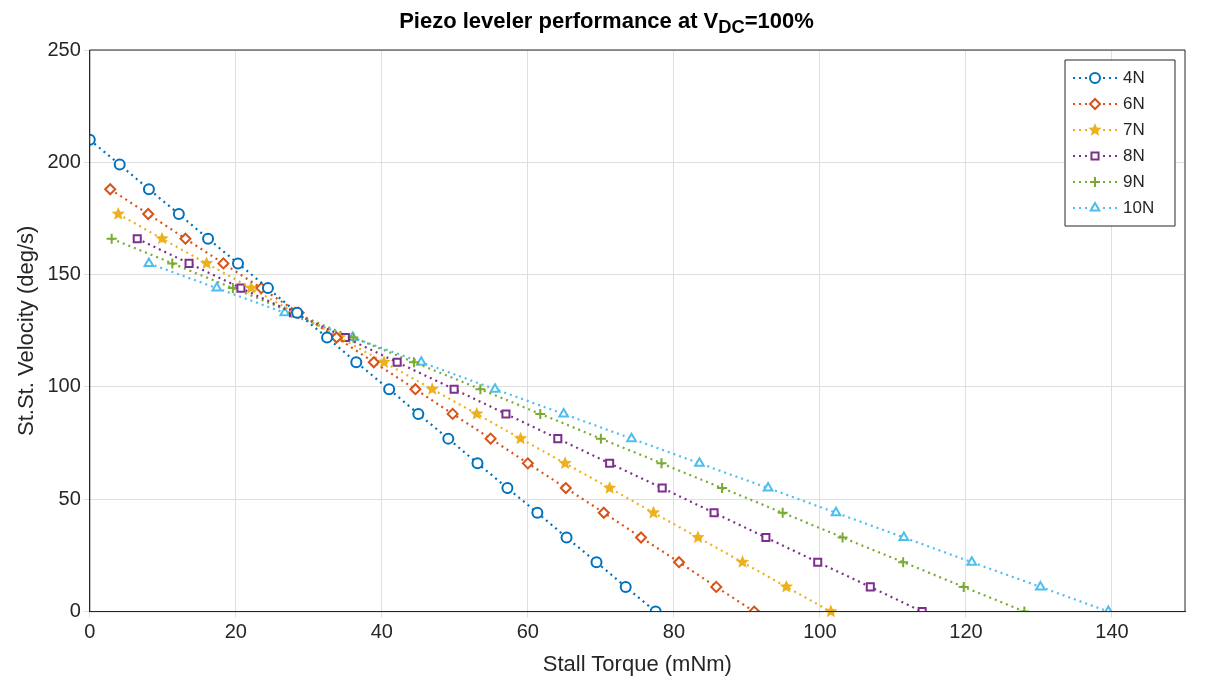 The width and height of the screenshot is (1213, 687). What do you see at coordinates (1112, 631) in the screenshot?
I see `x-tick-label: 140` at bounding box center [1112, 631].